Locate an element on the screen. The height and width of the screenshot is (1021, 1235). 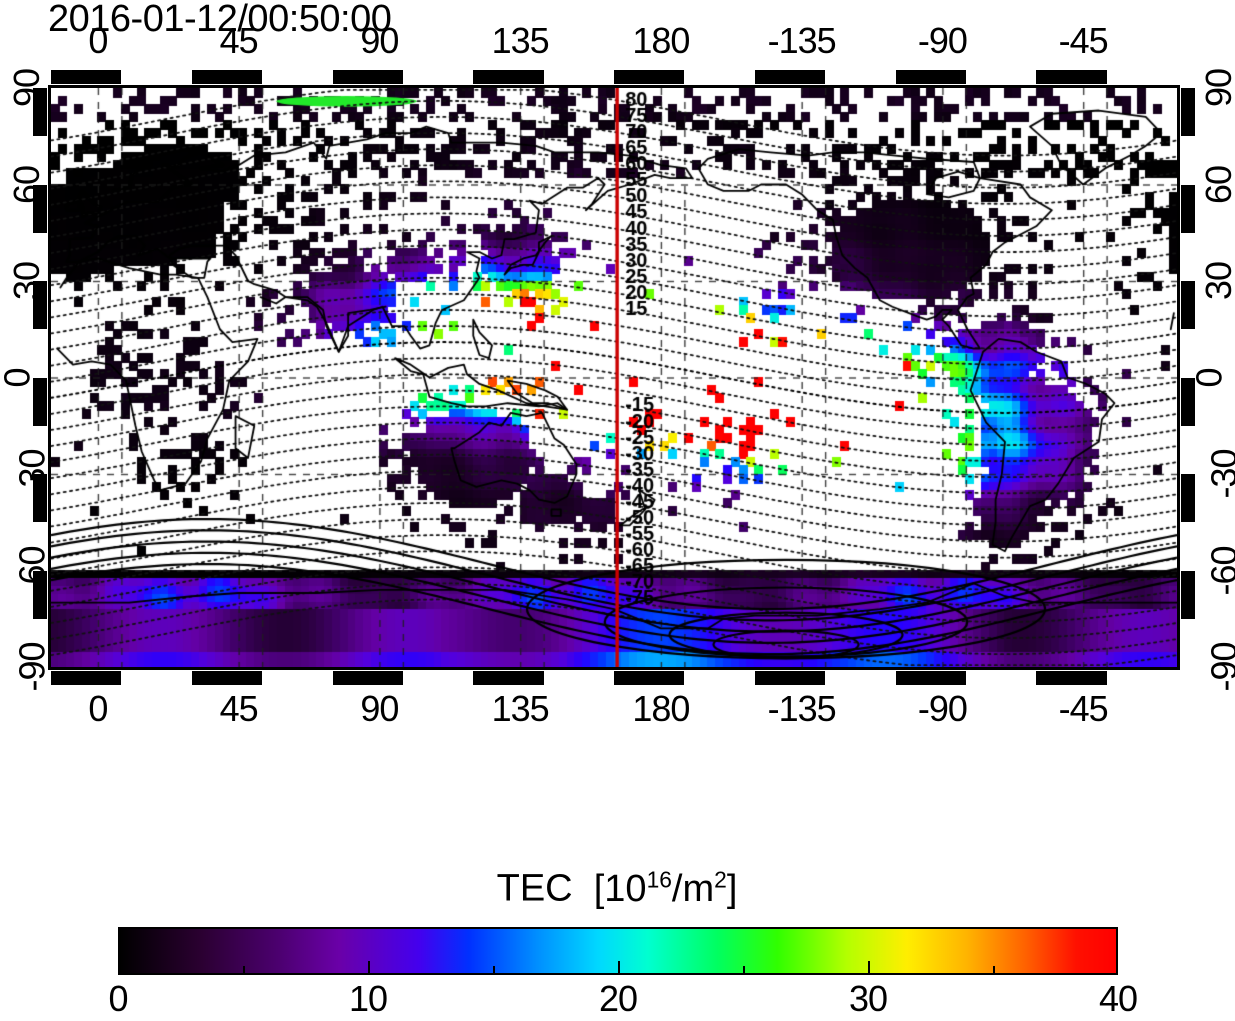
colorbar-tick-label: 0 is located at coordinates (118, 998).